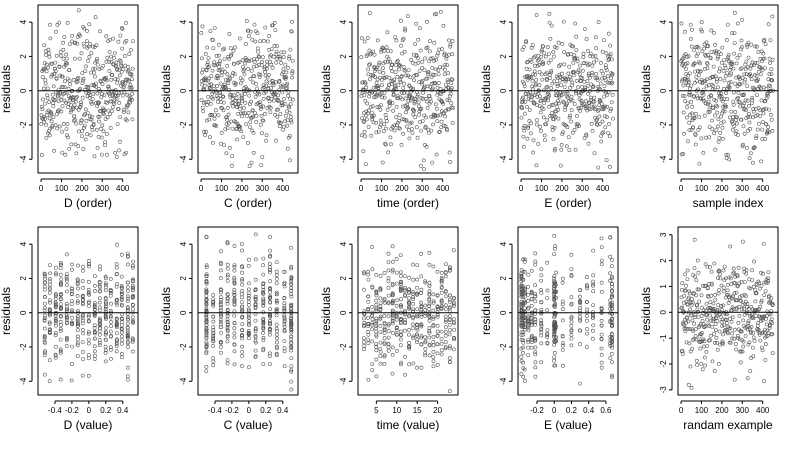  I want to click on x-tick-label: 0.4, so click(283, 410).